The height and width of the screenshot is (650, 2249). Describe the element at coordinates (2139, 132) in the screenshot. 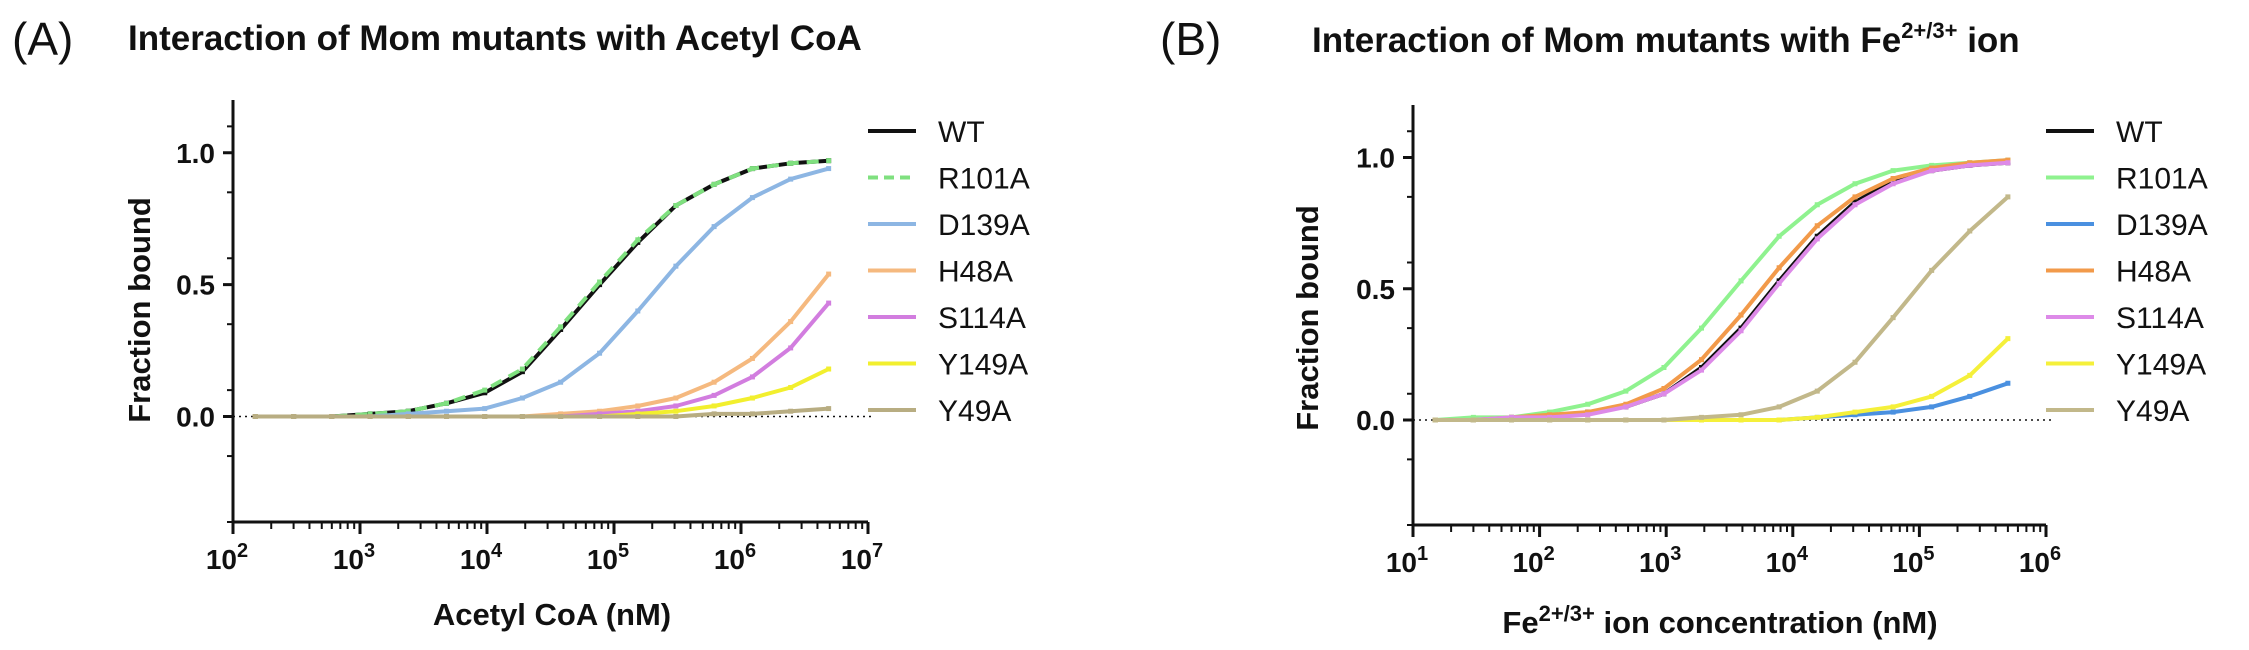

I see `panel-b-legend-label: WT` at that location.